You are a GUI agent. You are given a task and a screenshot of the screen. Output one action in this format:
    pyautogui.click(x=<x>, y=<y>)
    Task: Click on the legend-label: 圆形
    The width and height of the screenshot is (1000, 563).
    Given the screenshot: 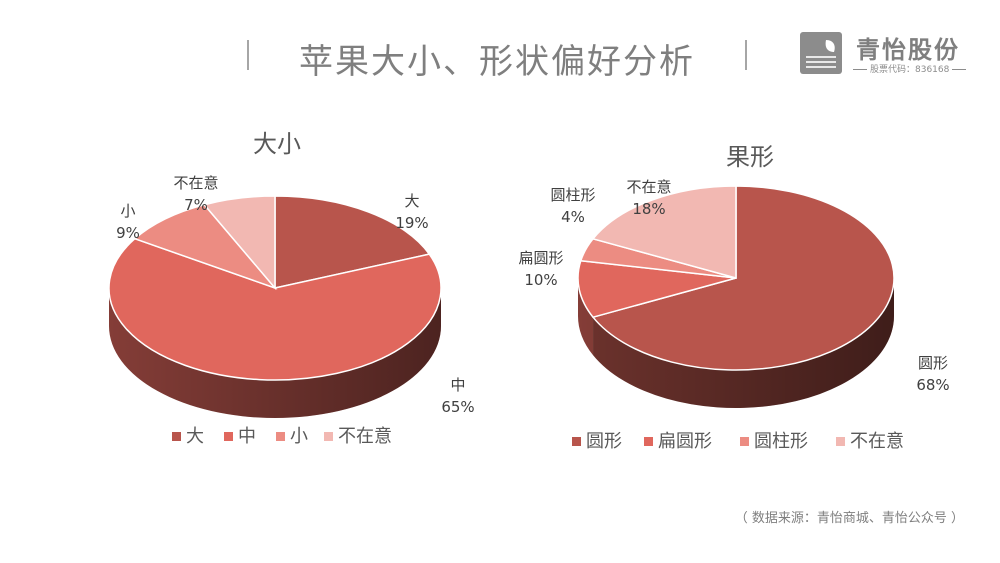 What is the action you would take?
    pyautogui.click(x=604, y=441)
    